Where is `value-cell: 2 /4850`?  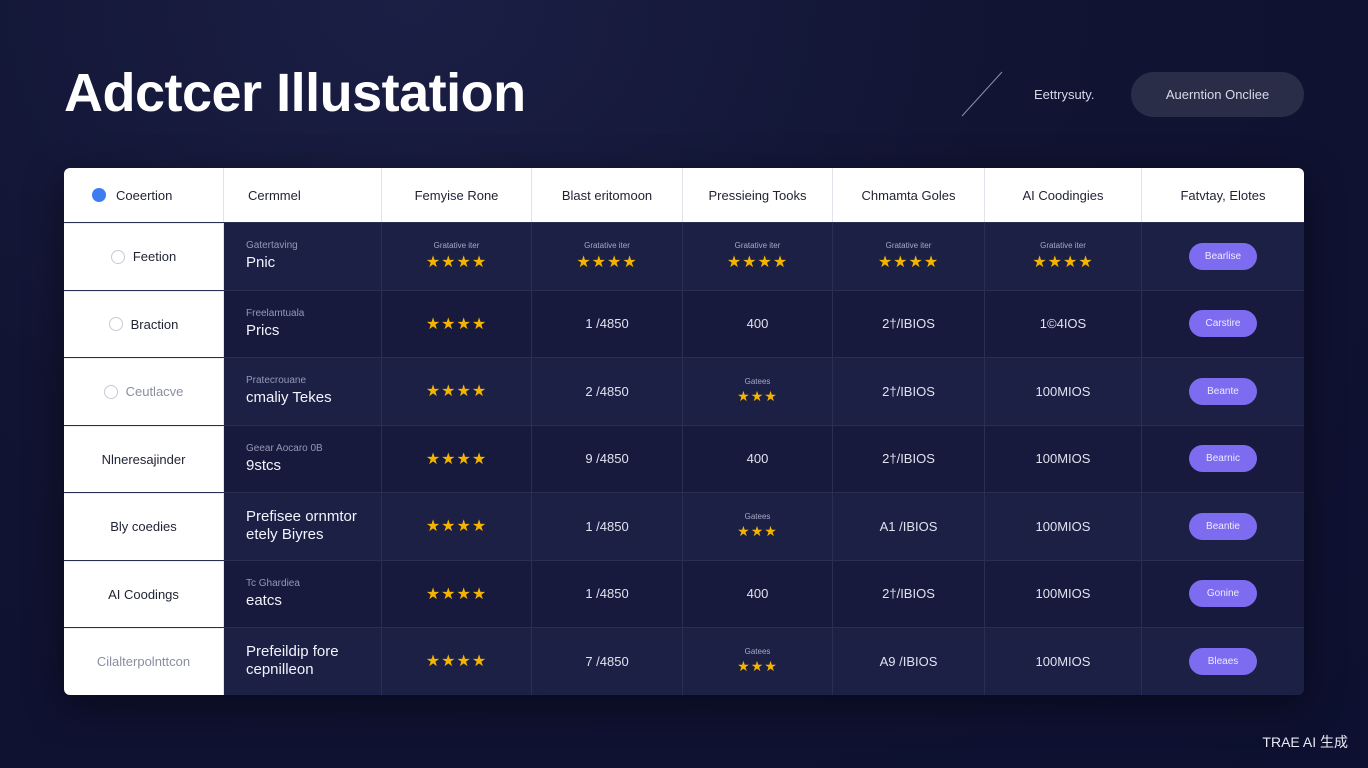
value-cell: 2 /4850 is located at coordinates (607, 391).